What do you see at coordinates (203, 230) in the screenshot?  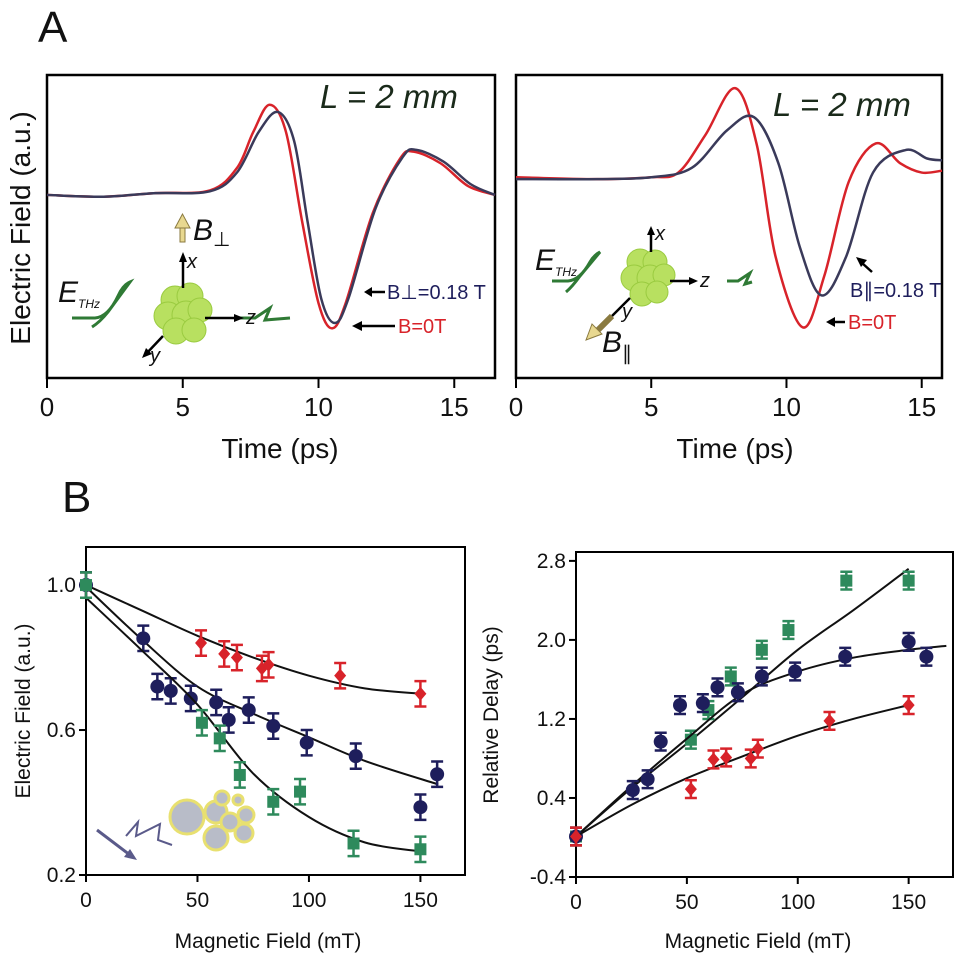 I see `b-letter: B` at bounding box center [203, 230].